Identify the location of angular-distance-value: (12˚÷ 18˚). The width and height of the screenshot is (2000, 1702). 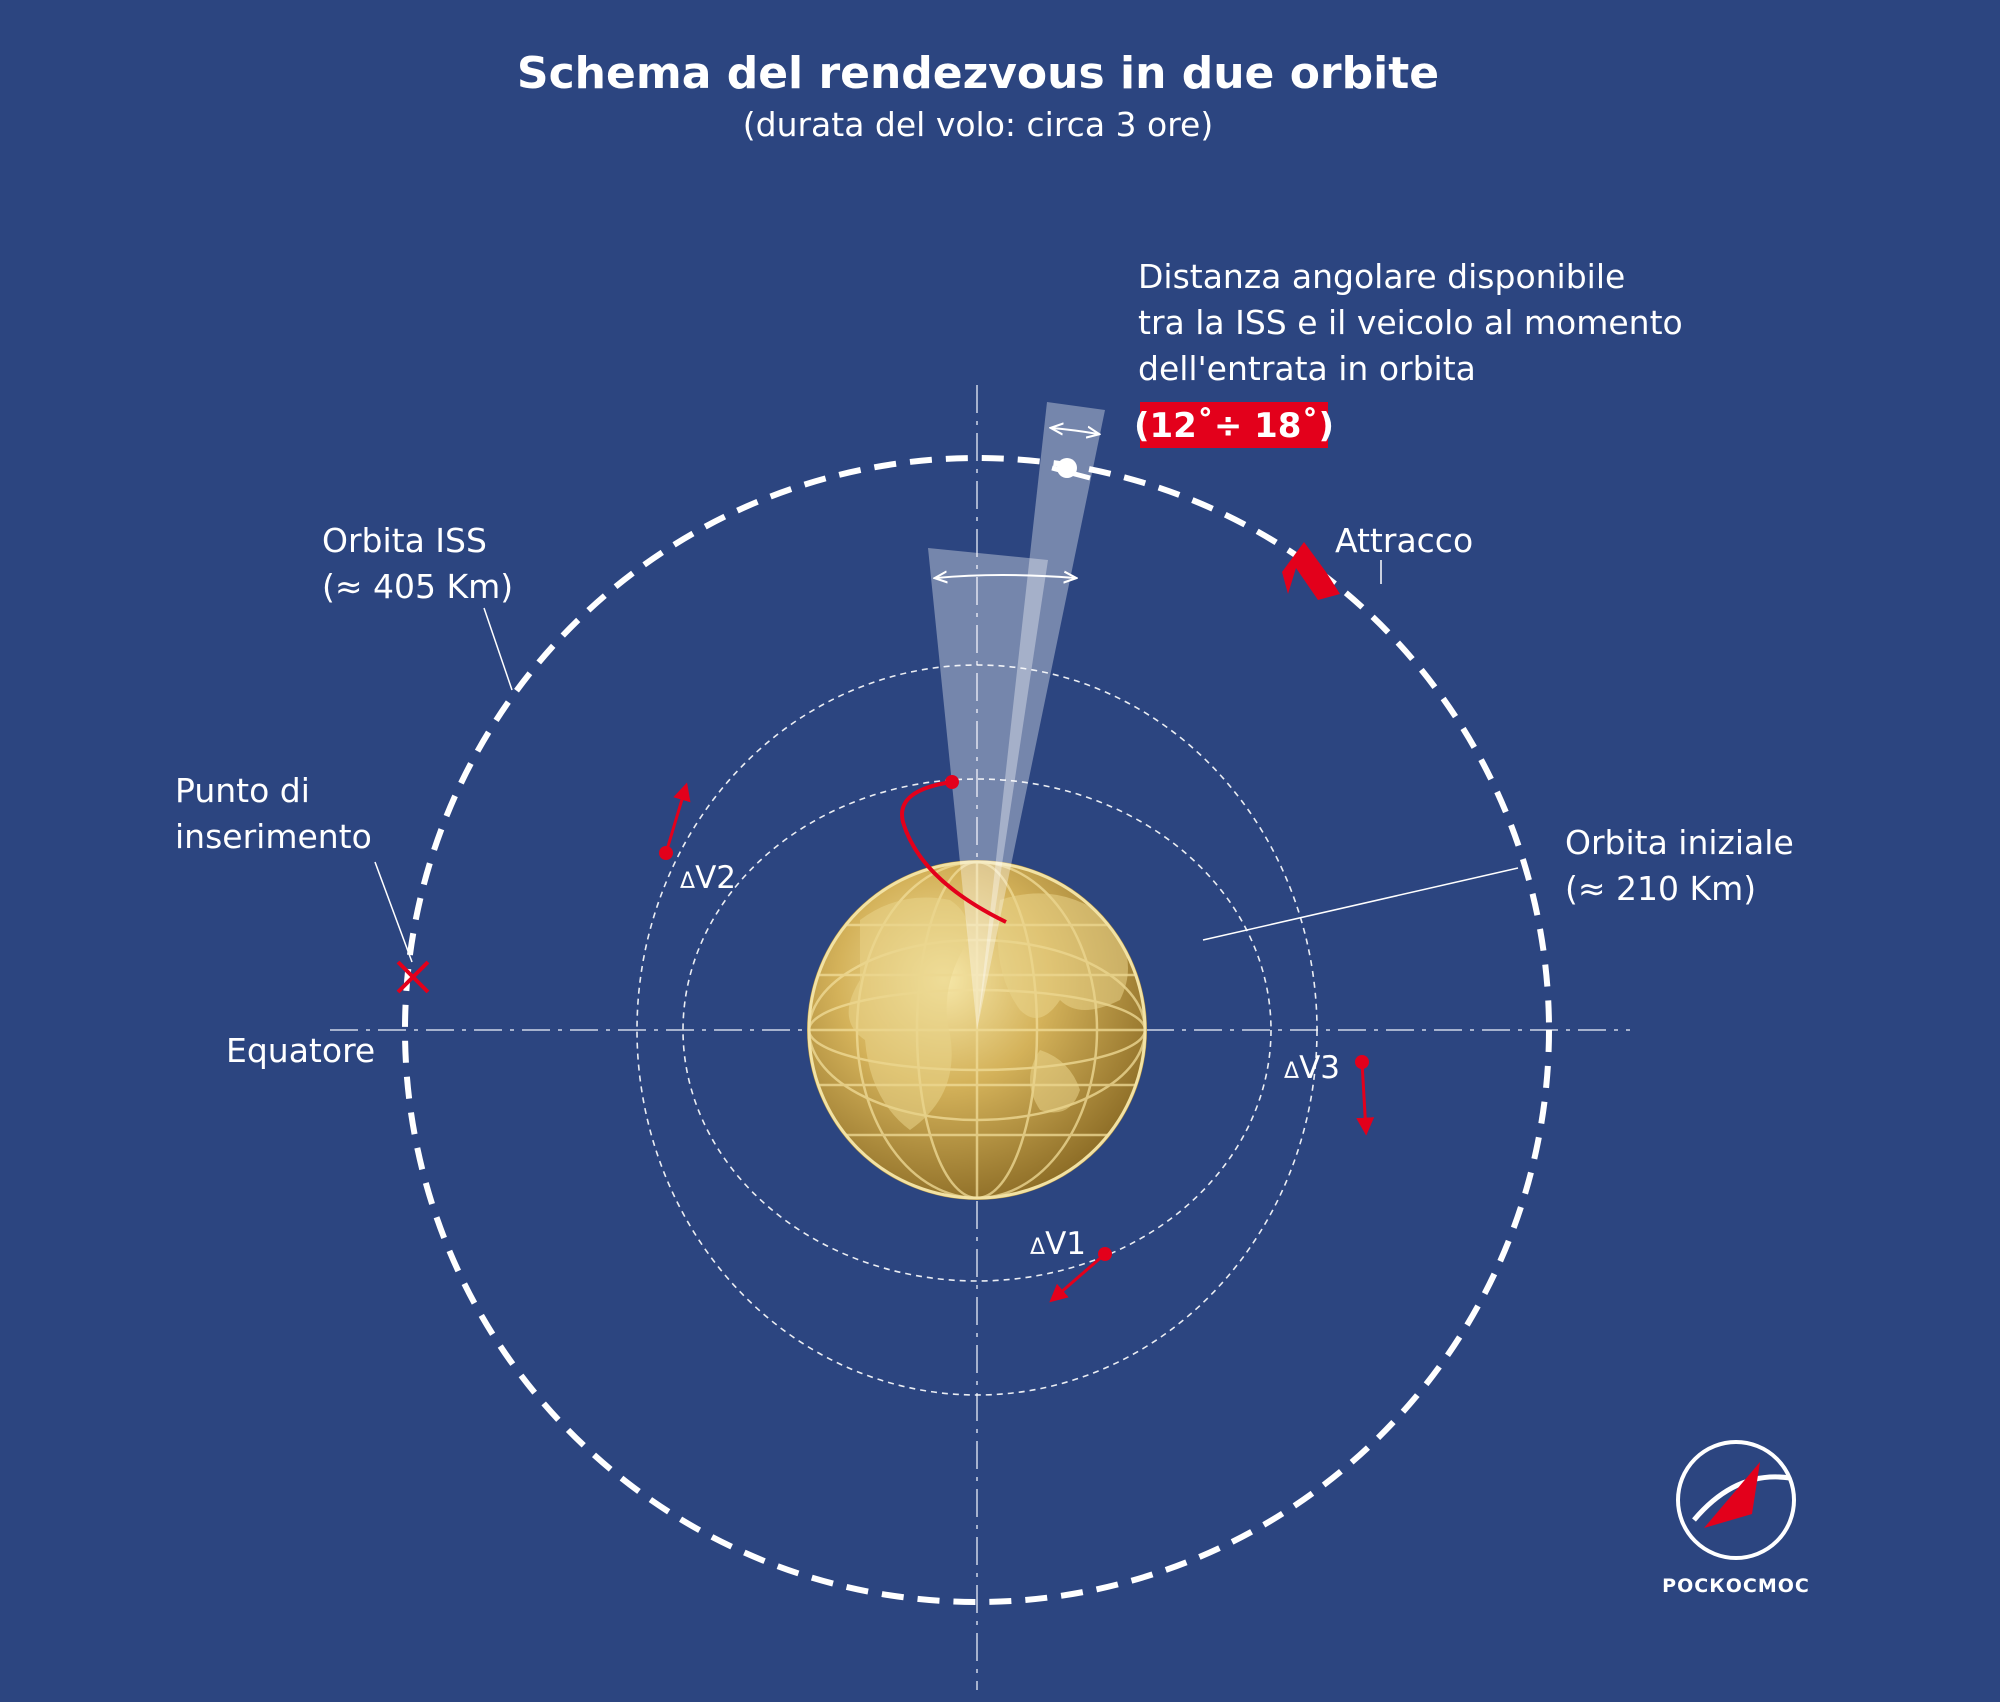
(1234, 426).